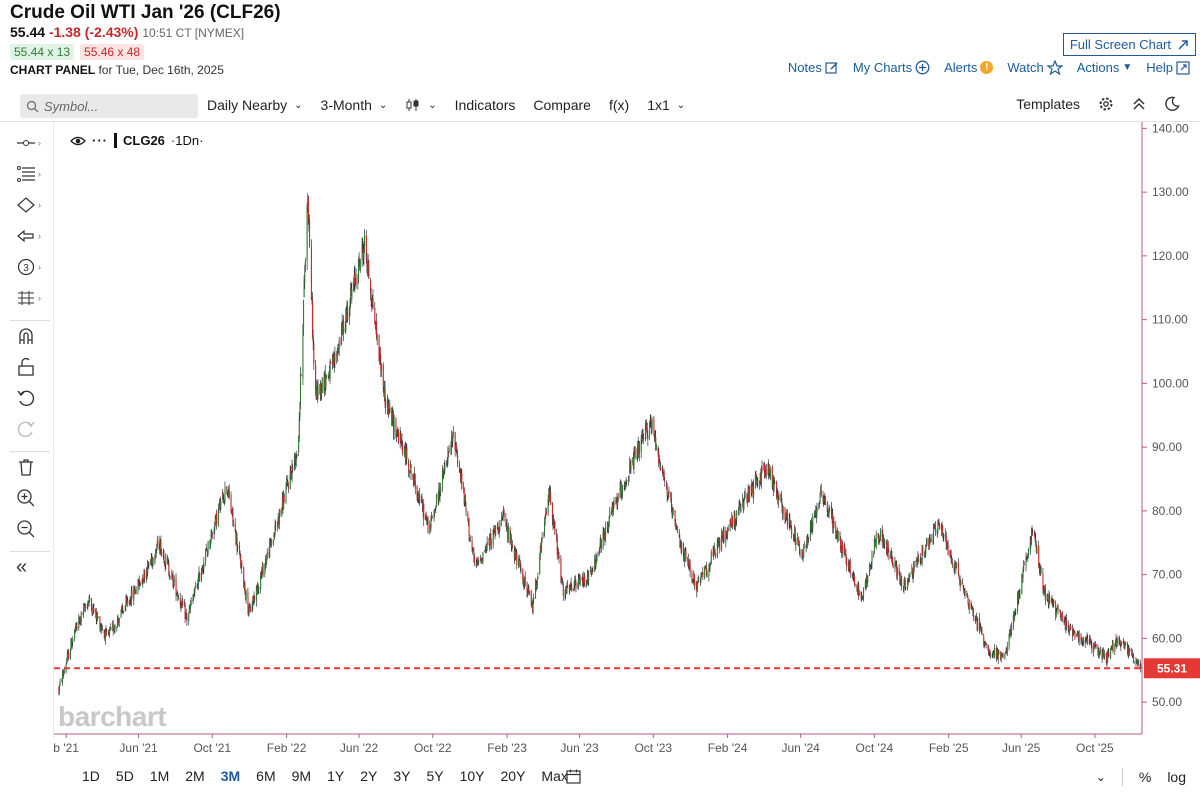 The height and width of the screenshot is (792, 1200). What do you see at coordinates (34, 529) in the screenshot?
I see `zoom-out-tool` at bounding box center [34, 529].